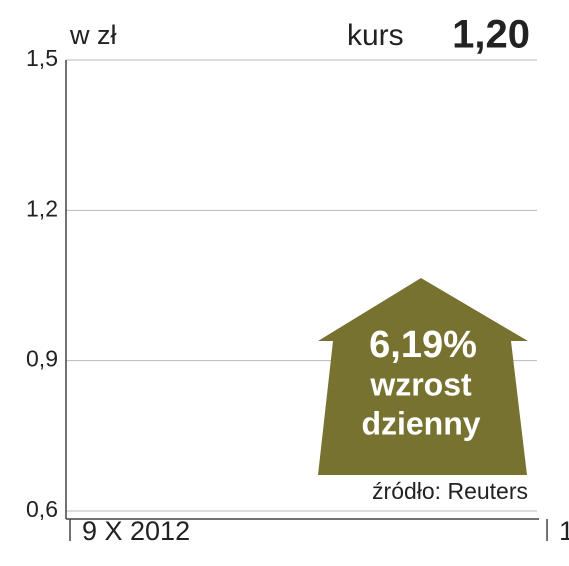 This screenshot has width=569, height=566. I want to click on change-label: 6,19%, so click(423, 345).